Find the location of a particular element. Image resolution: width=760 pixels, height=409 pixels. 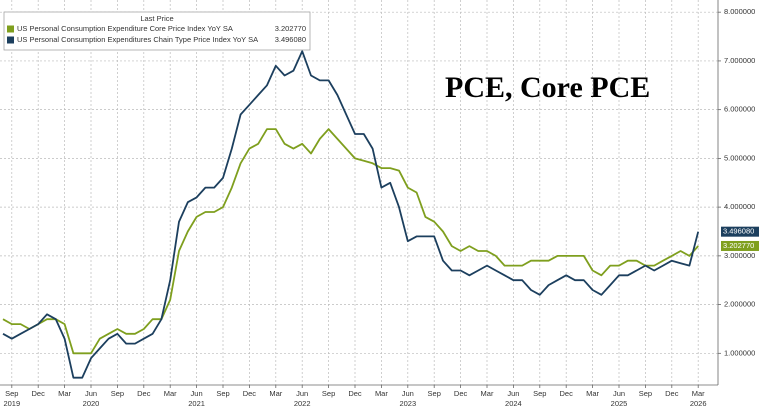

y-tick-label: 1.000000 is located at coordinates (739, 352).